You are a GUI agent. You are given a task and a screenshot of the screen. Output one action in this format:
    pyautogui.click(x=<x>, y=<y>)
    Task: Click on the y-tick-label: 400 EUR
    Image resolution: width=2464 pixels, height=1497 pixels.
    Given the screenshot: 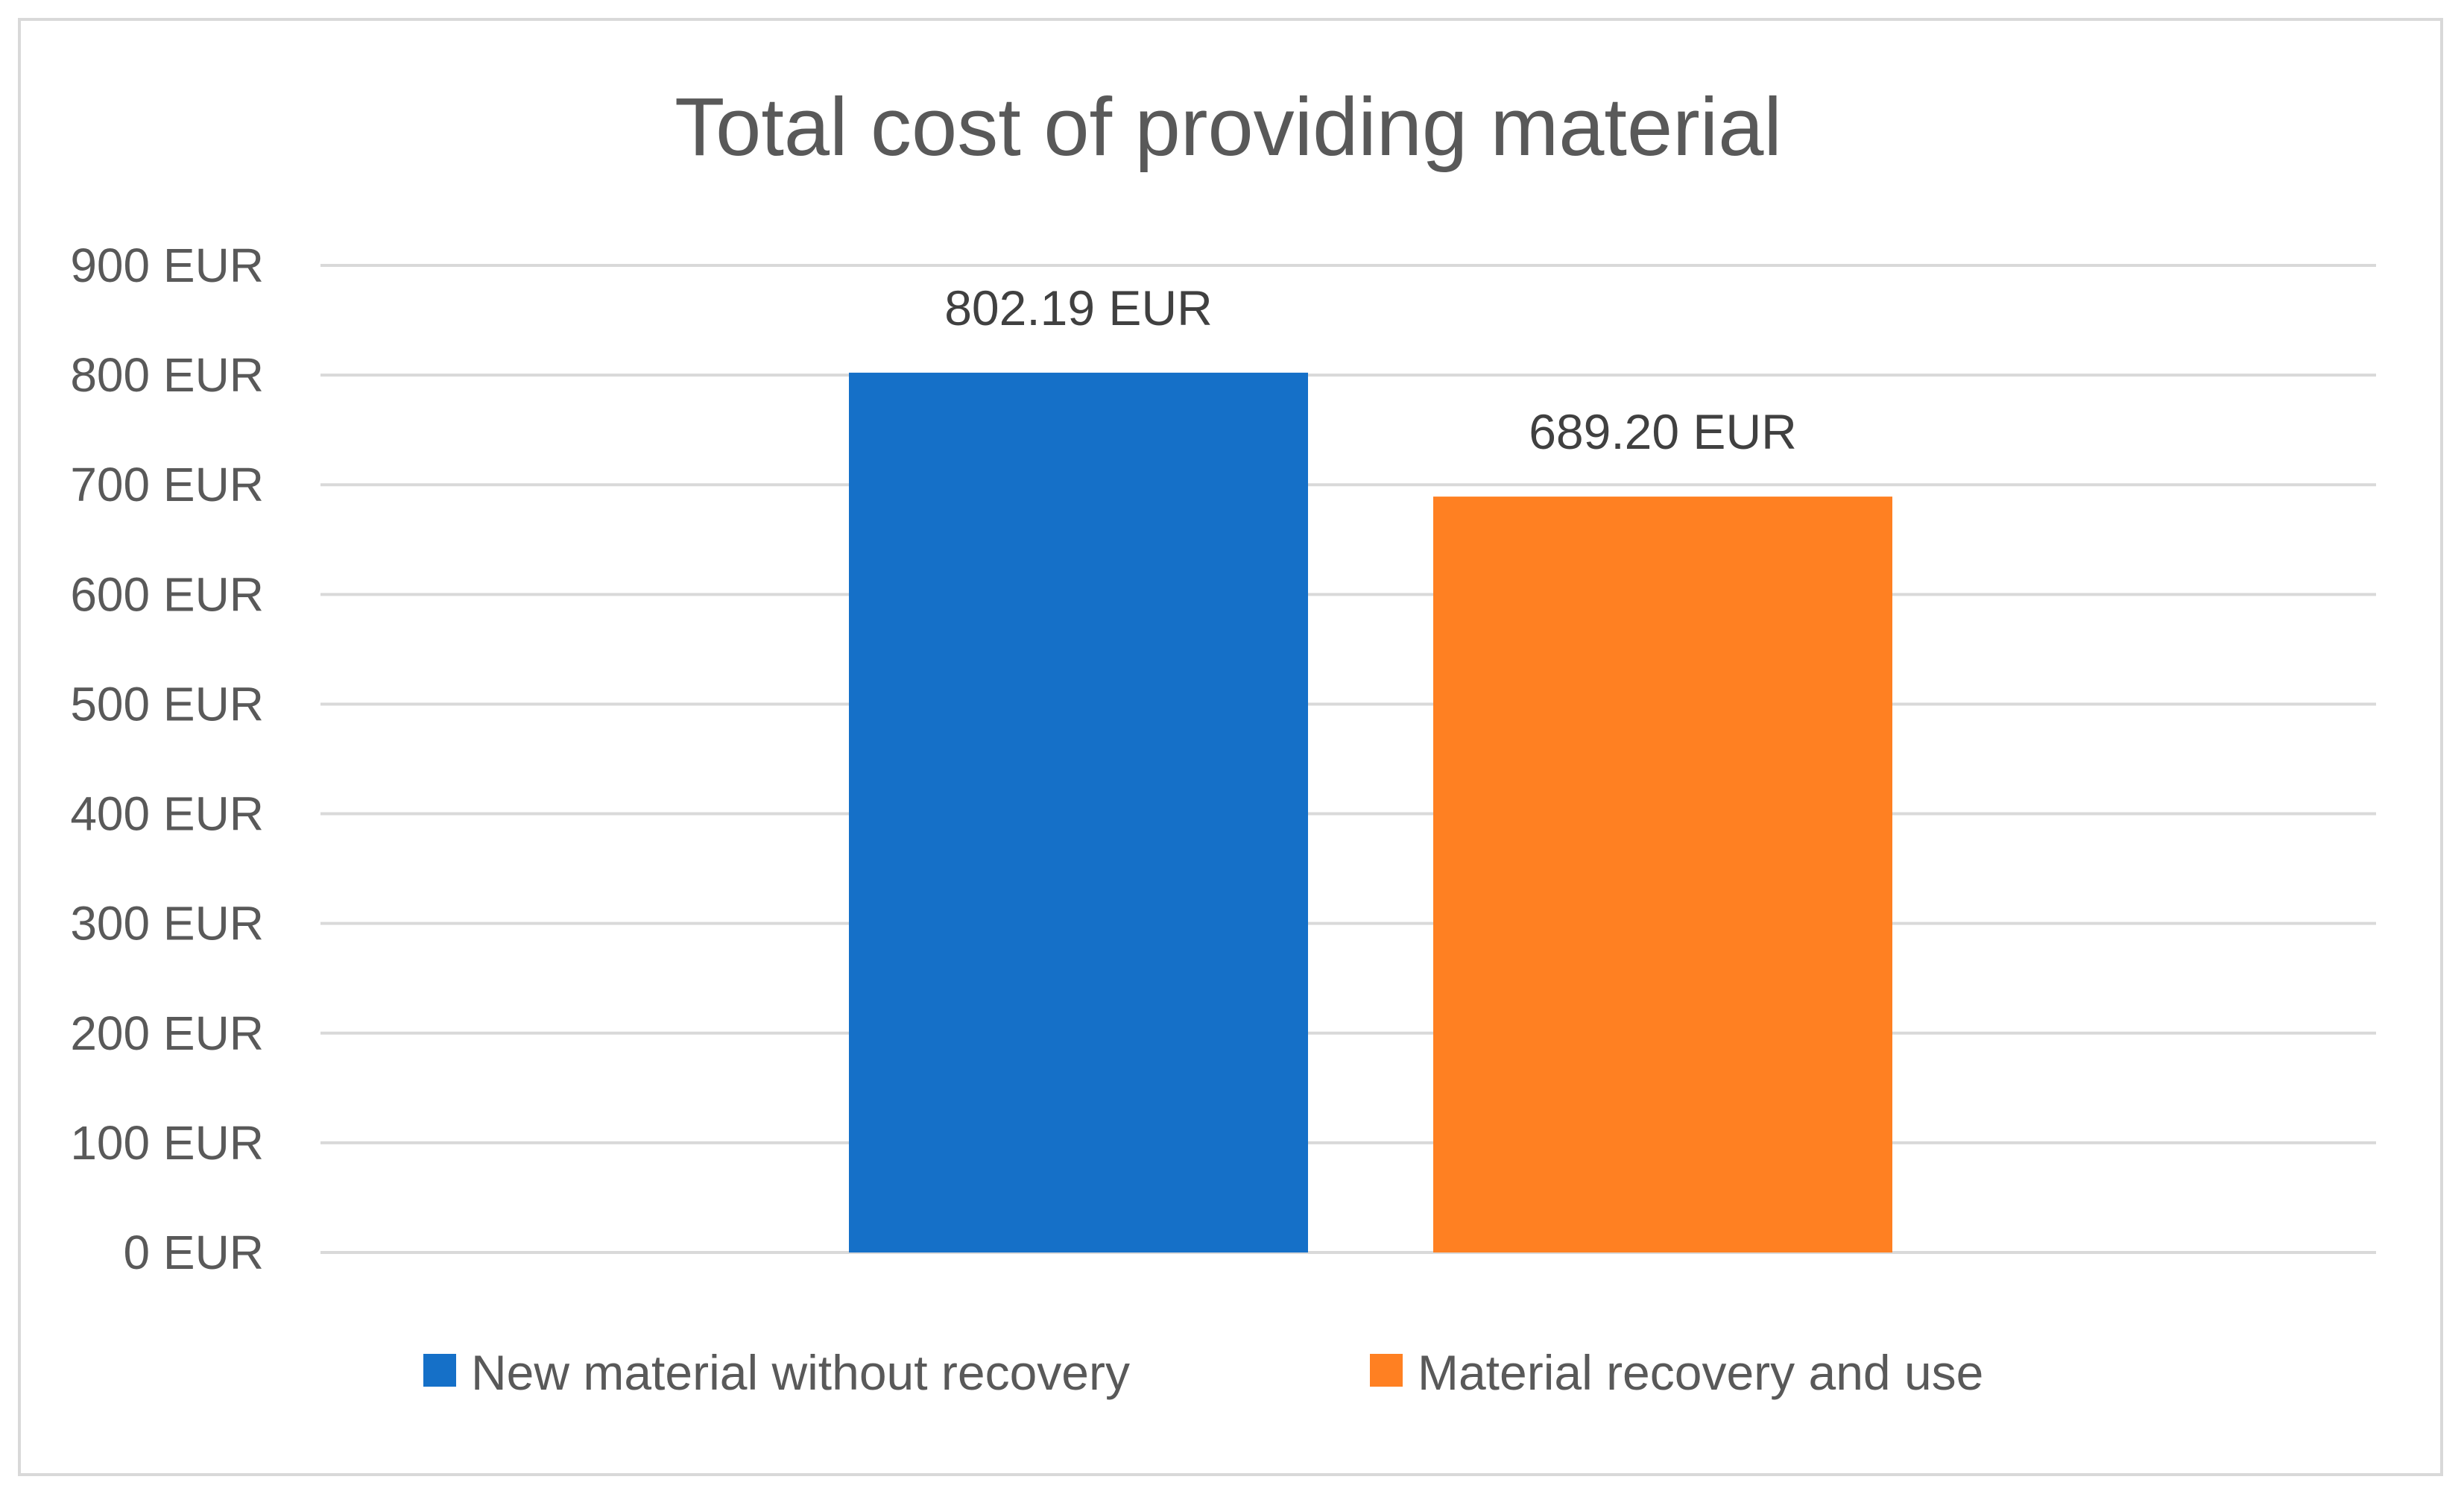 What is the action you would take?
    pyautogui.click(x=167, y=814)
    